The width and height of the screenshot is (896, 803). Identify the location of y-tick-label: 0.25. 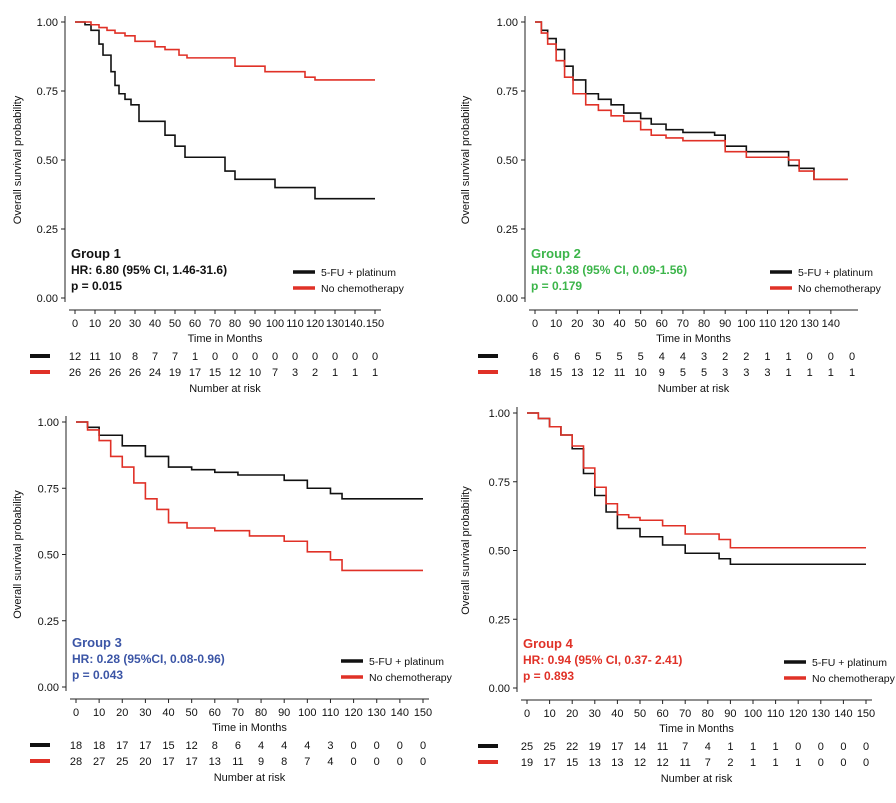
(499, 620).